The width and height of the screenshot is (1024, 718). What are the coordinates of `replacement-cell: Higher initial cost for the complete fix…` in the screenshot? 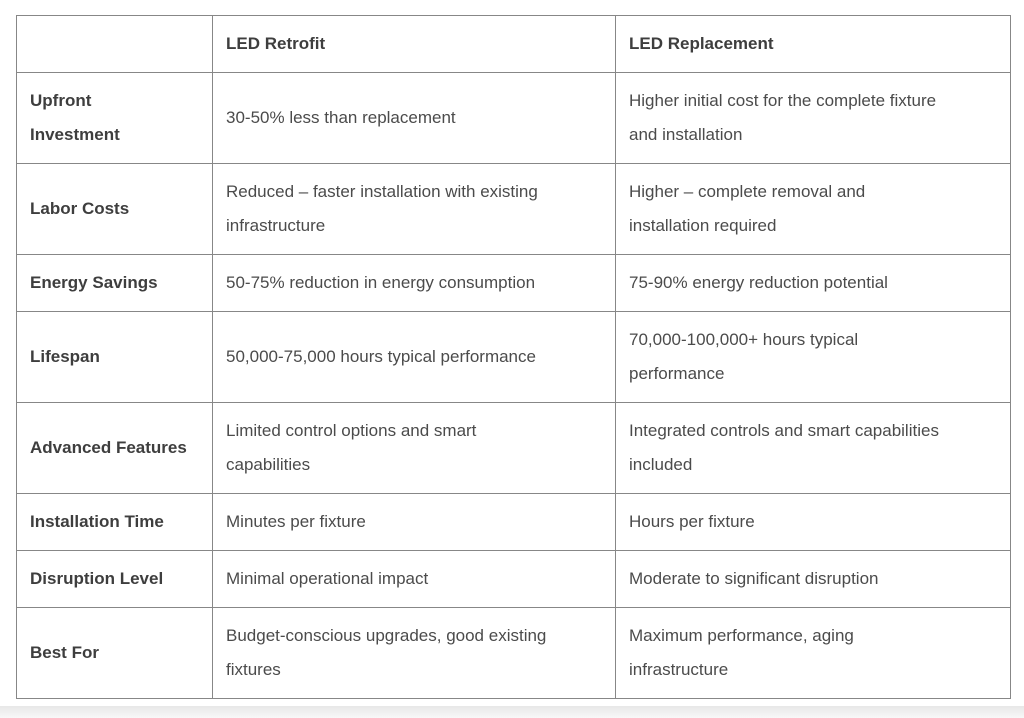 It's located at (813, 118).